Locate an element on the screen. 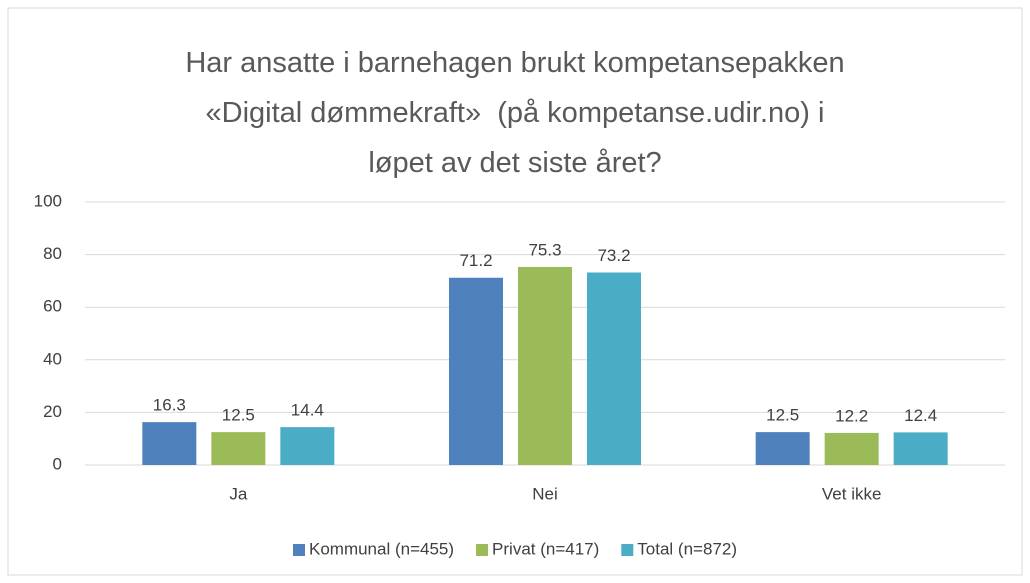 Image resolution: width=1030 pixels, height=583 pixels. legend-label: Total (n=872) is located at coordinates (687, 548).